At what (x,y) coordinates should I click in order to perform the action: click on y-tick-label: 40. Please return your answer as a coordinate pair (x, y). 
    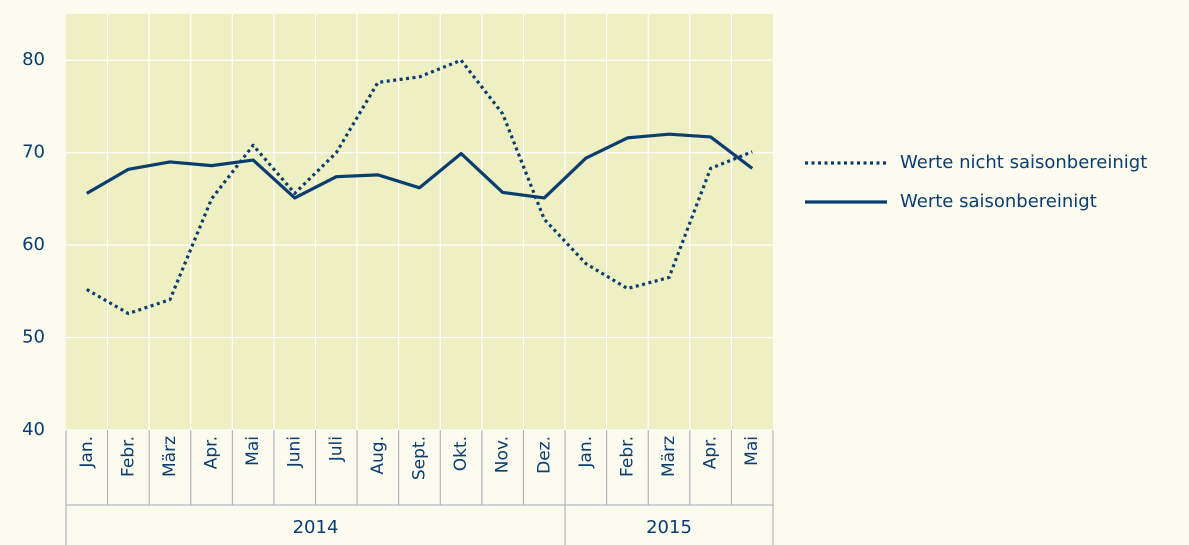
    Looking at the image, I should click on (33, 429).